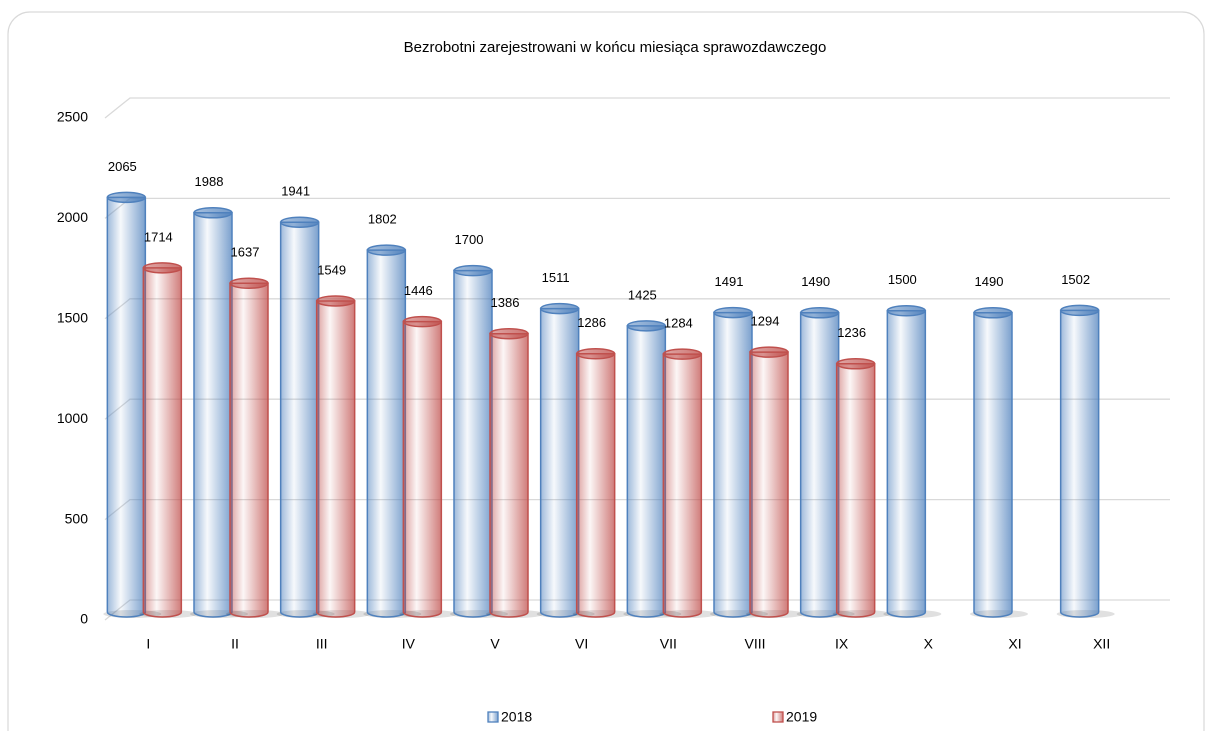 This screenshot has width=1208, height=736. I want to click on x-tick-label: II, so click(235, 644).